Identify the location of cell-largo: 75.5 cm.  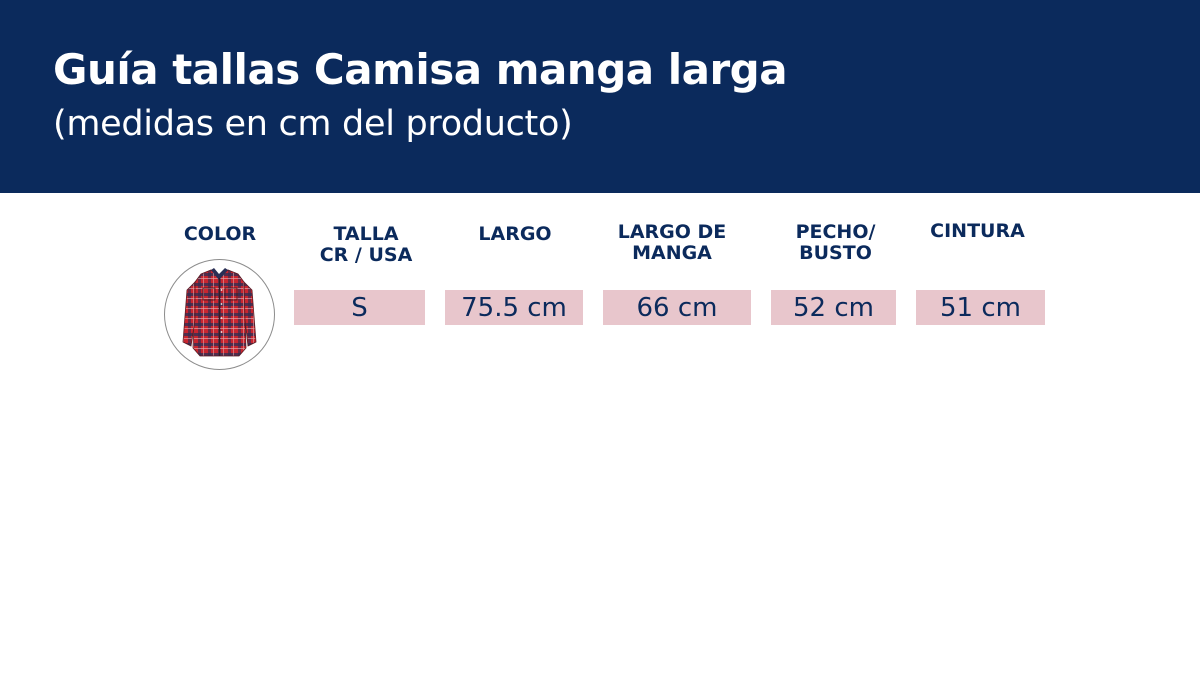
(514, 307).